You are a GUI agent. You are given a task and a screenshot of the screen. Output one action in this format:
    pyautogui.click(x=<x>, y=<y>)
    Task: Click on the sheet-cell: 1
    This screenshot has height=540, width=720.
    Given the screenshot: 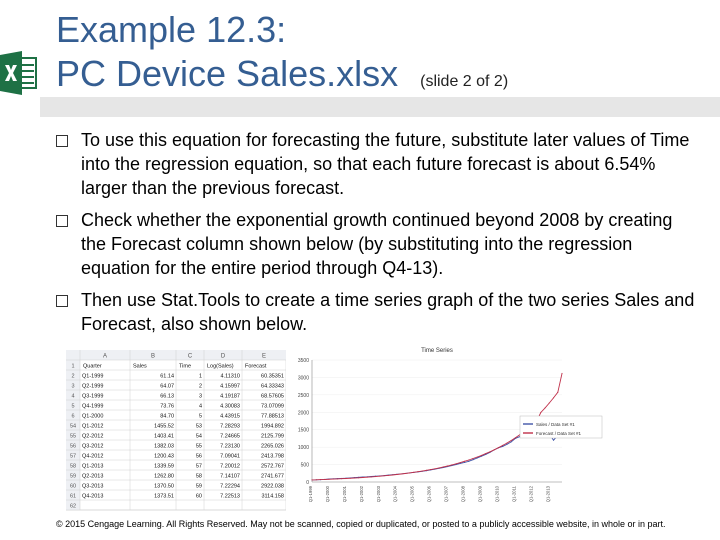 What is the action you would take?
    pyautogui.click(x=200, y=377)
    